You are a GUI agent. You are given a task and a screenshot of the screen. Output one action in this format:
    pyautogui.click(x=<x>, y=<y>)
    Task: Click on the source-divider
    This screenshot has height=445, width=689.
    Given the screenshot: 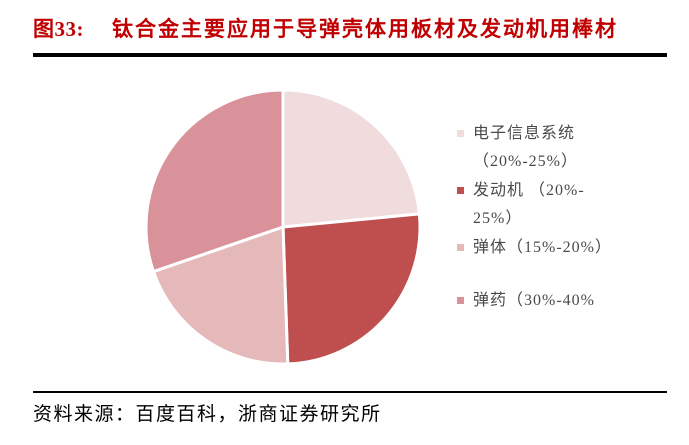 What is the action you would take?
    pyautogui.click(x=350, y=392)
    